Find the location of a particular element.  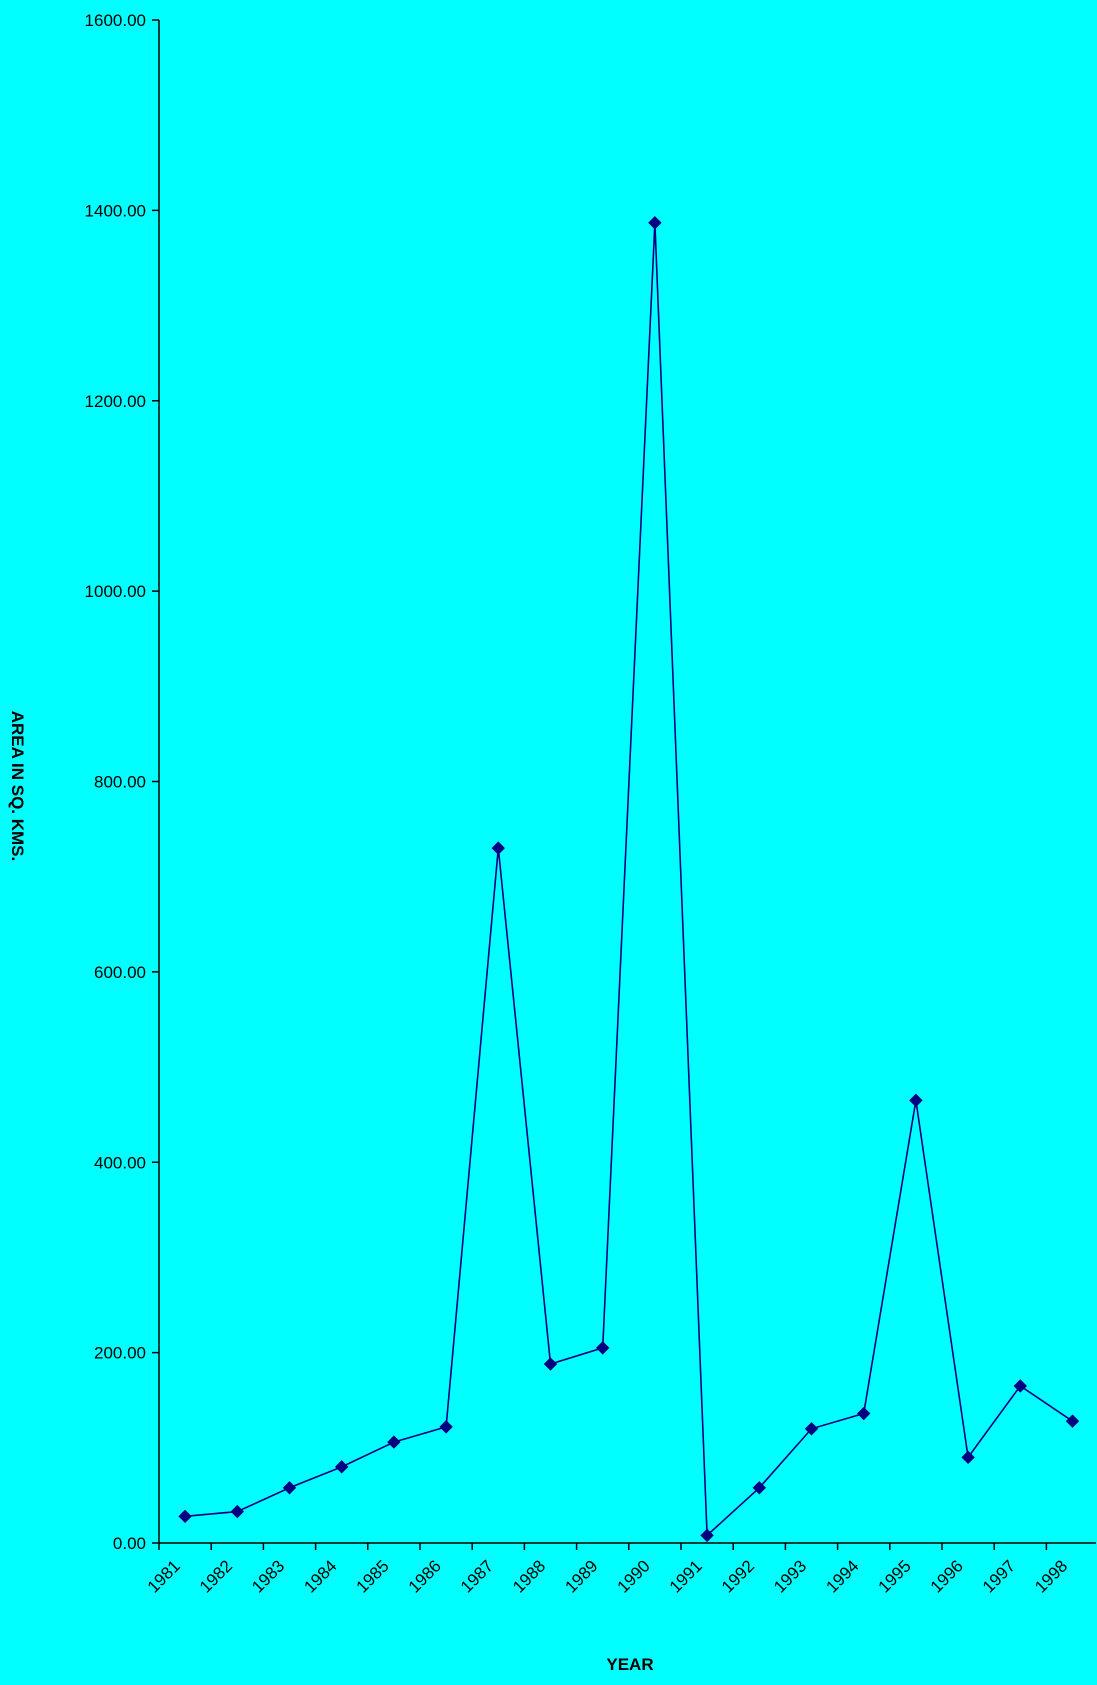

x-tick-label: 1987 is located at coordinates (477, 1576).